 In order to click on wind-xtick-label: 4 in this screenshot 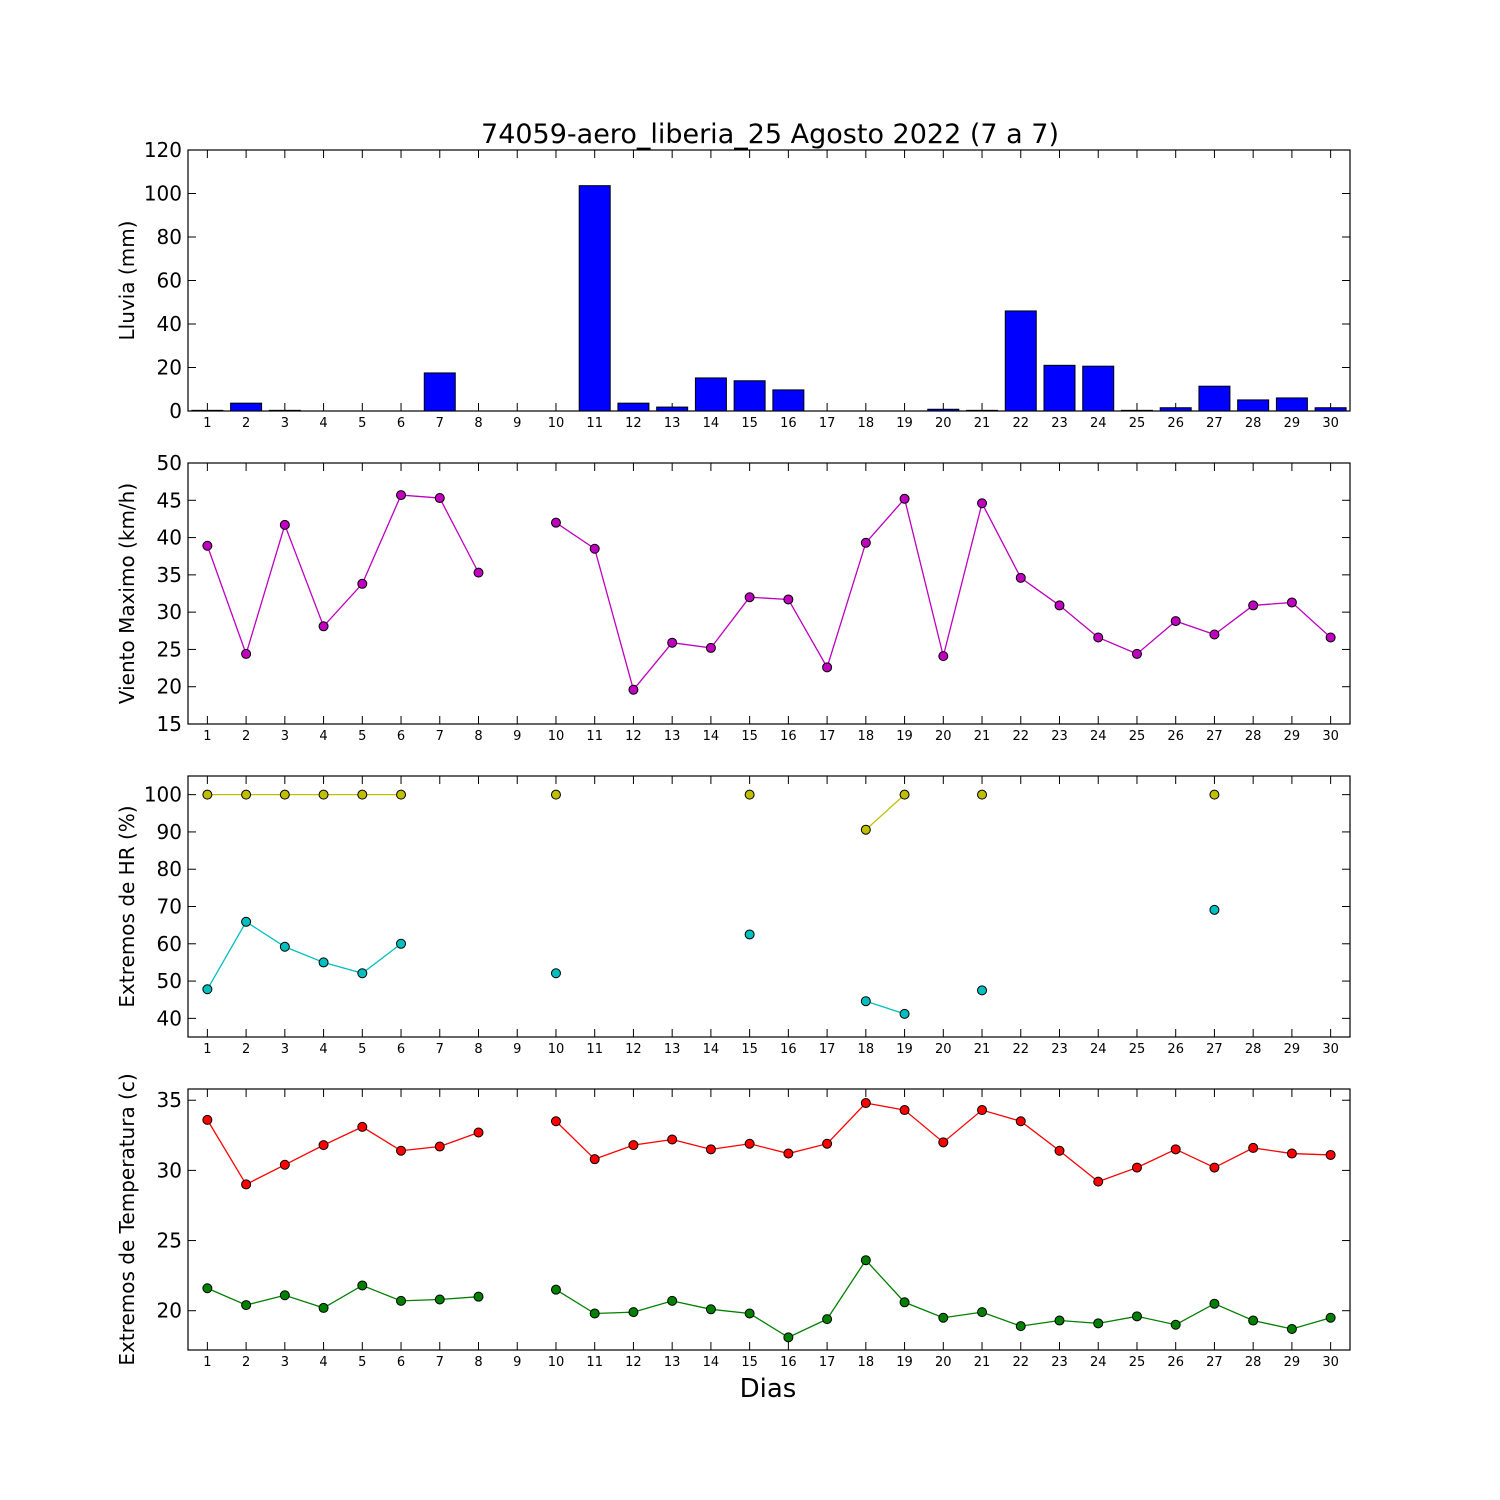, I will do `click(323, 736)`.